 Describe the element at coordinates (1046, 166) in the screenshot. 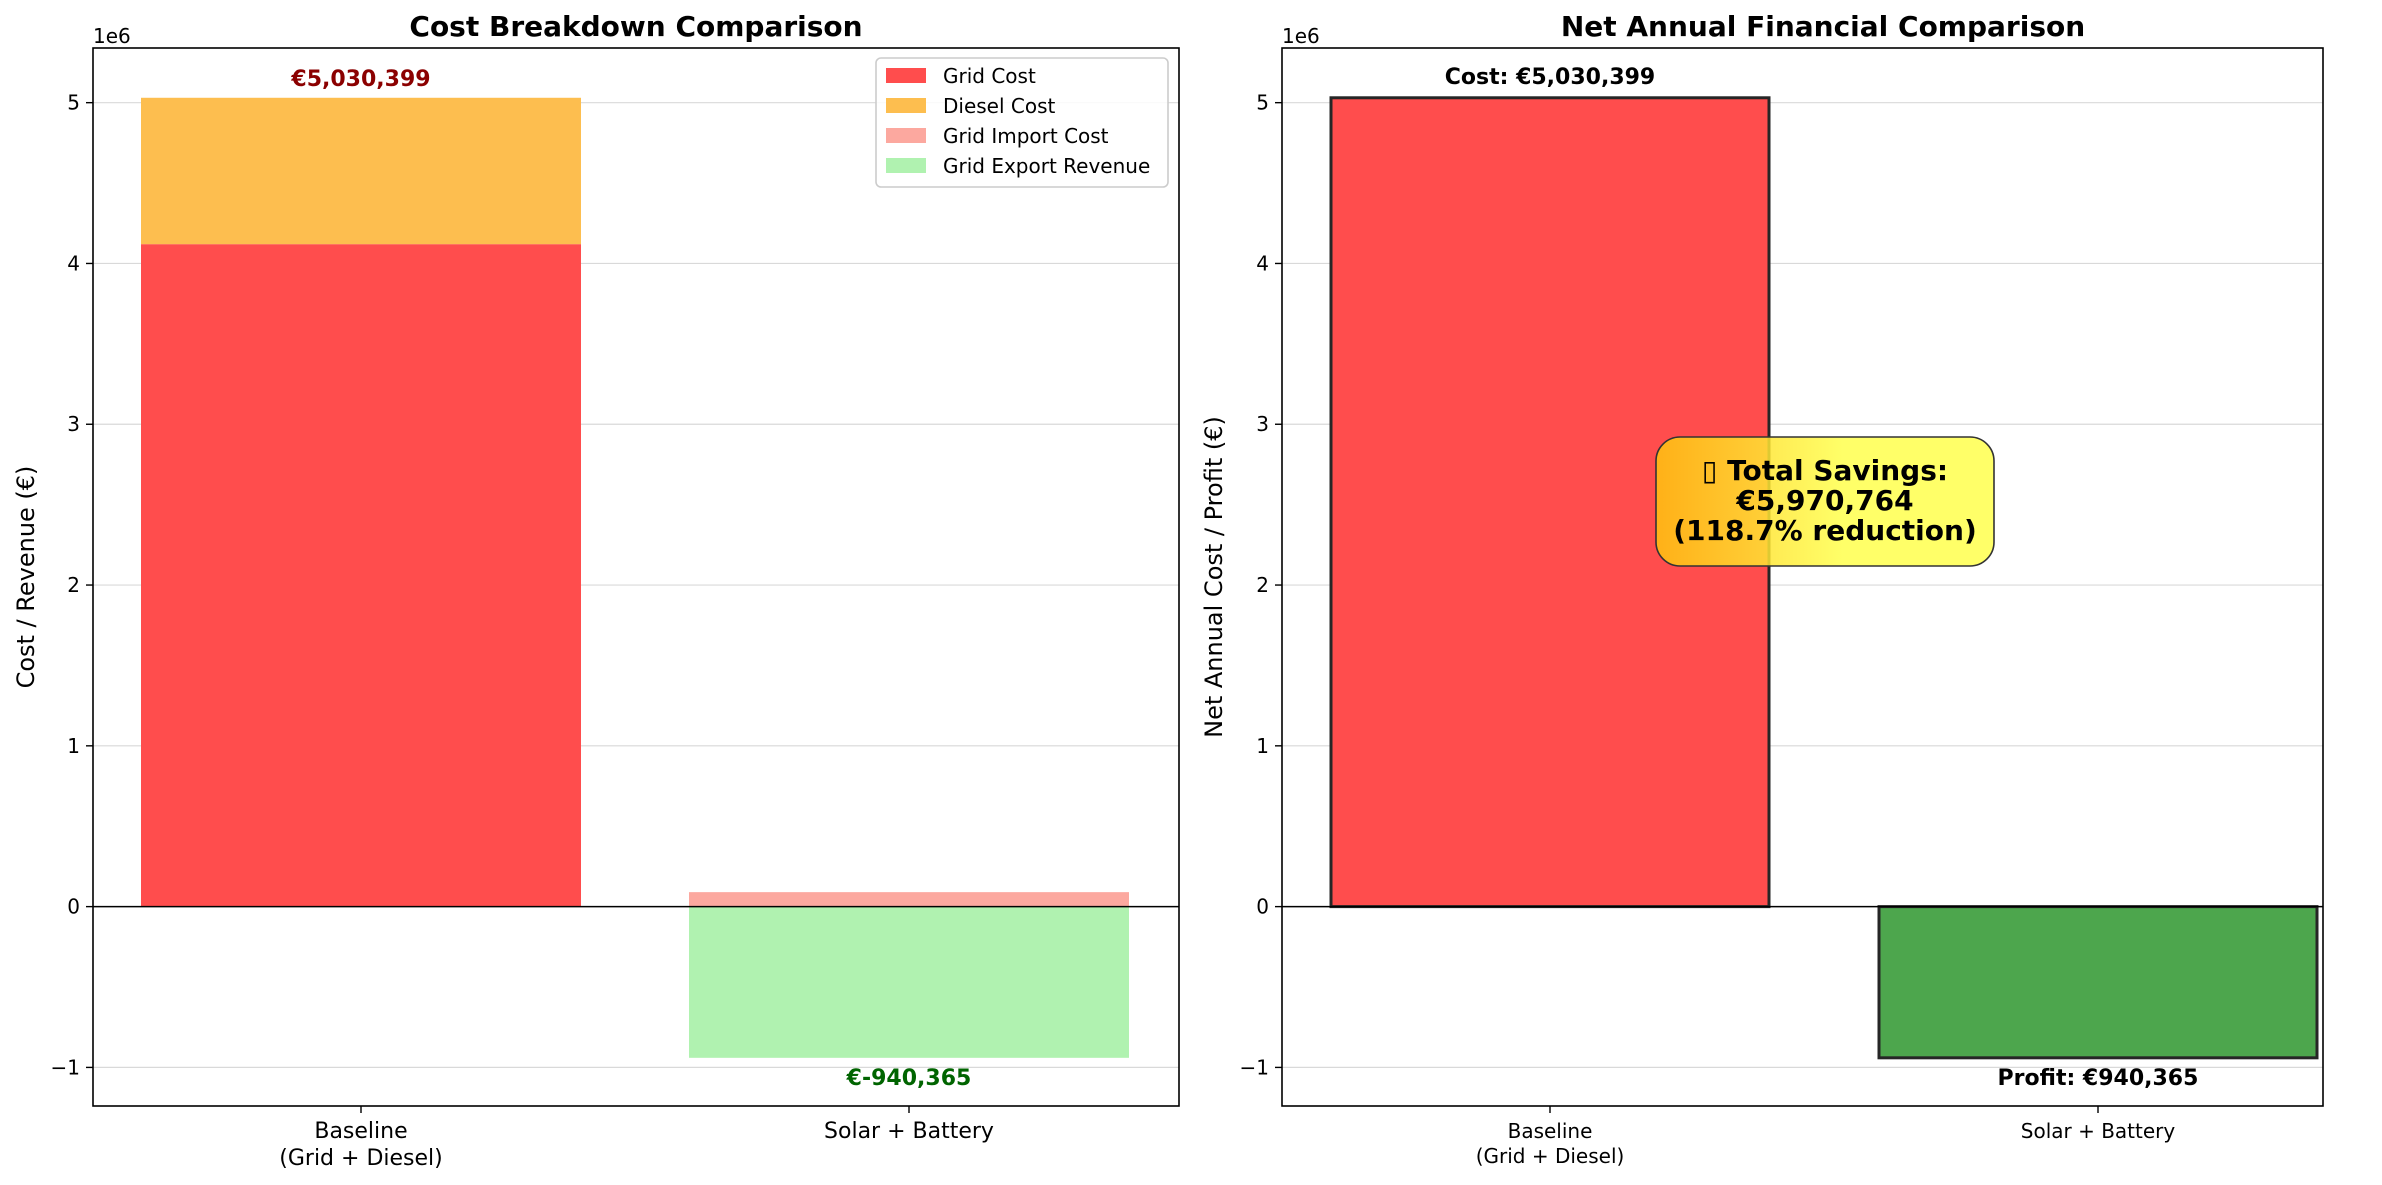

I see `legend-label: Grid Export Revenue` at that location.